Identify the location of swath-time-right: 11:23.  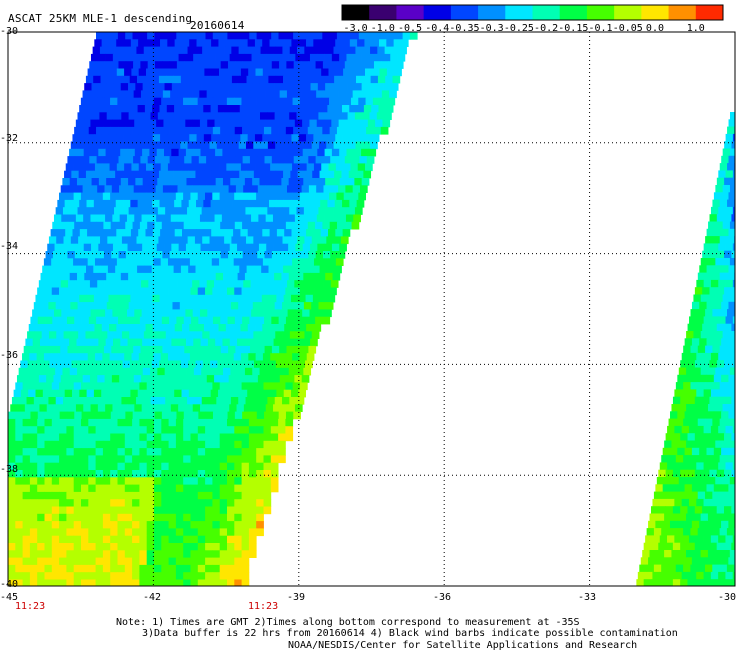
(263, 606).